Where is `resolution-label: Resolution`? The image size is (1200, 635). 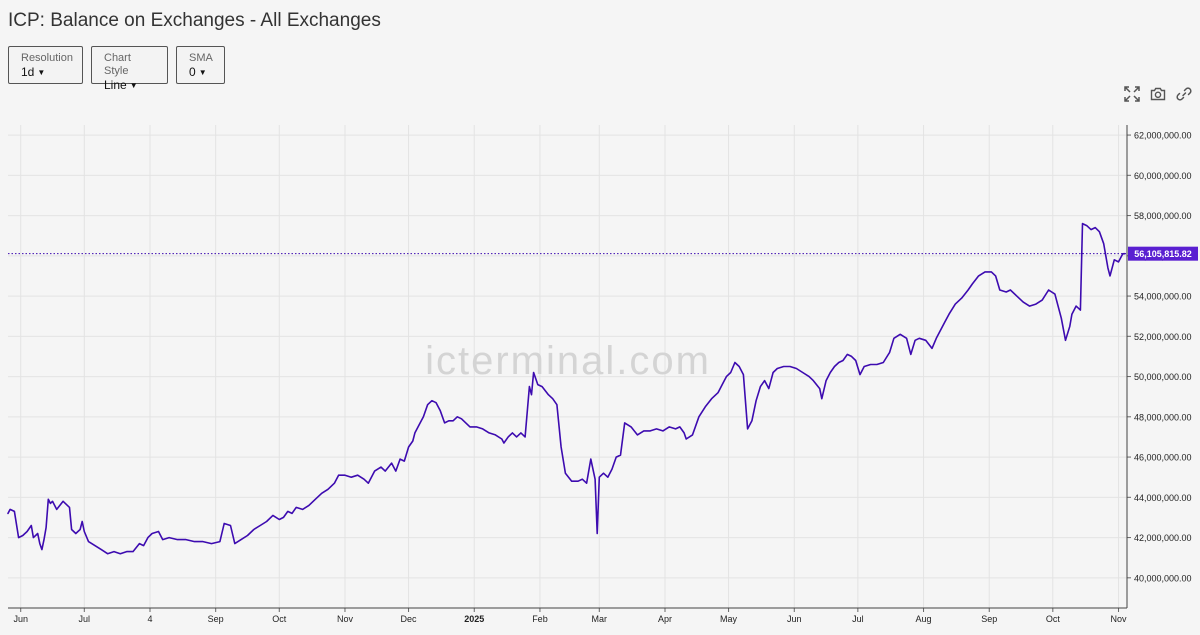 resolution-label: Resolution is located at coordinates (47, 58).